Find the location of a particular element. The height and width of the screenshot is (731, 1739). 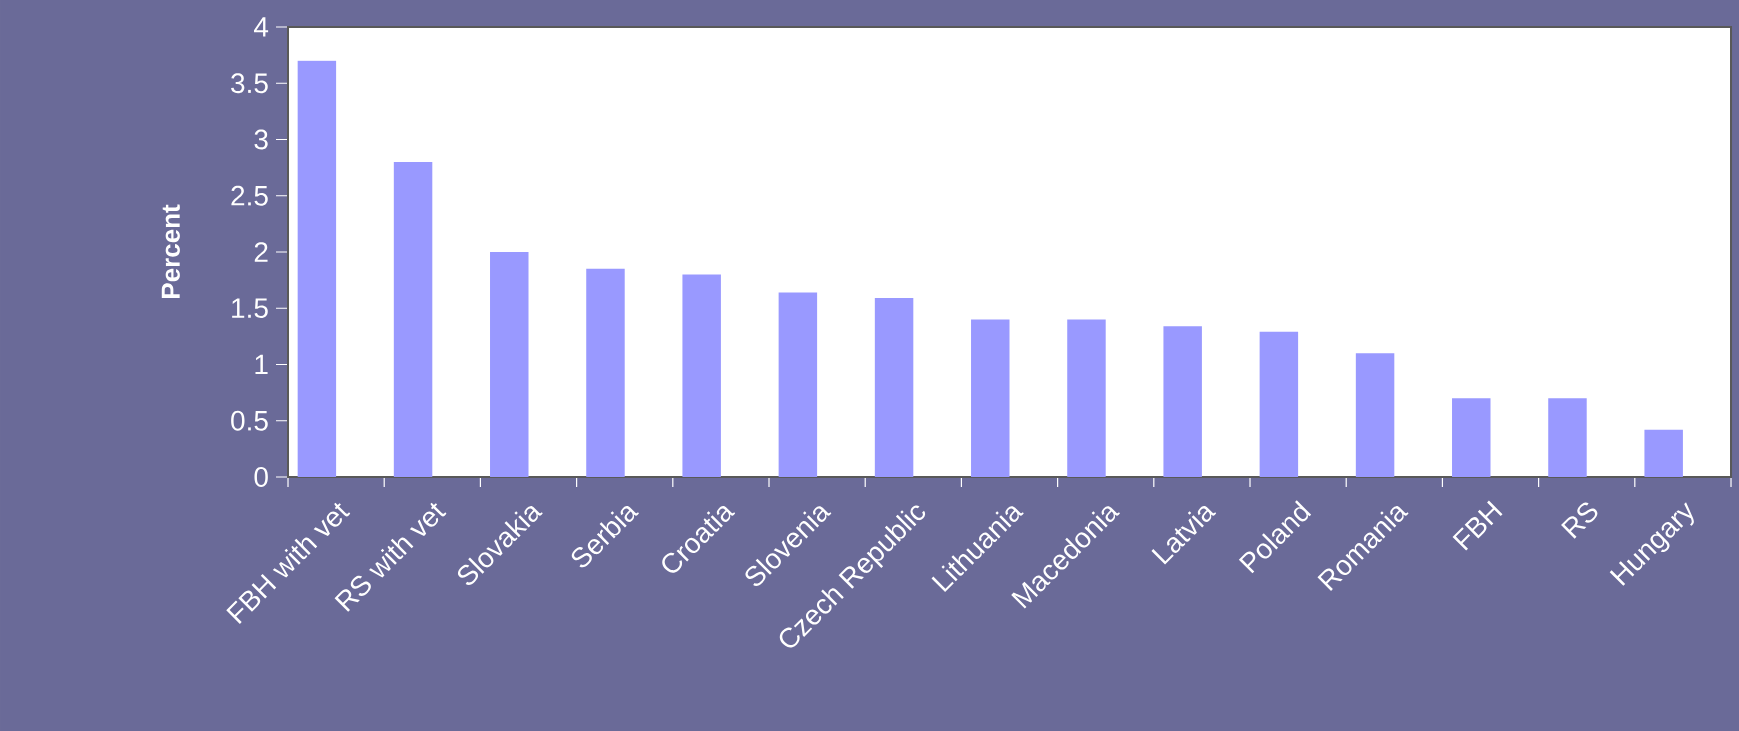

y-tick-label: 4 is located at coordinates (261, 27).